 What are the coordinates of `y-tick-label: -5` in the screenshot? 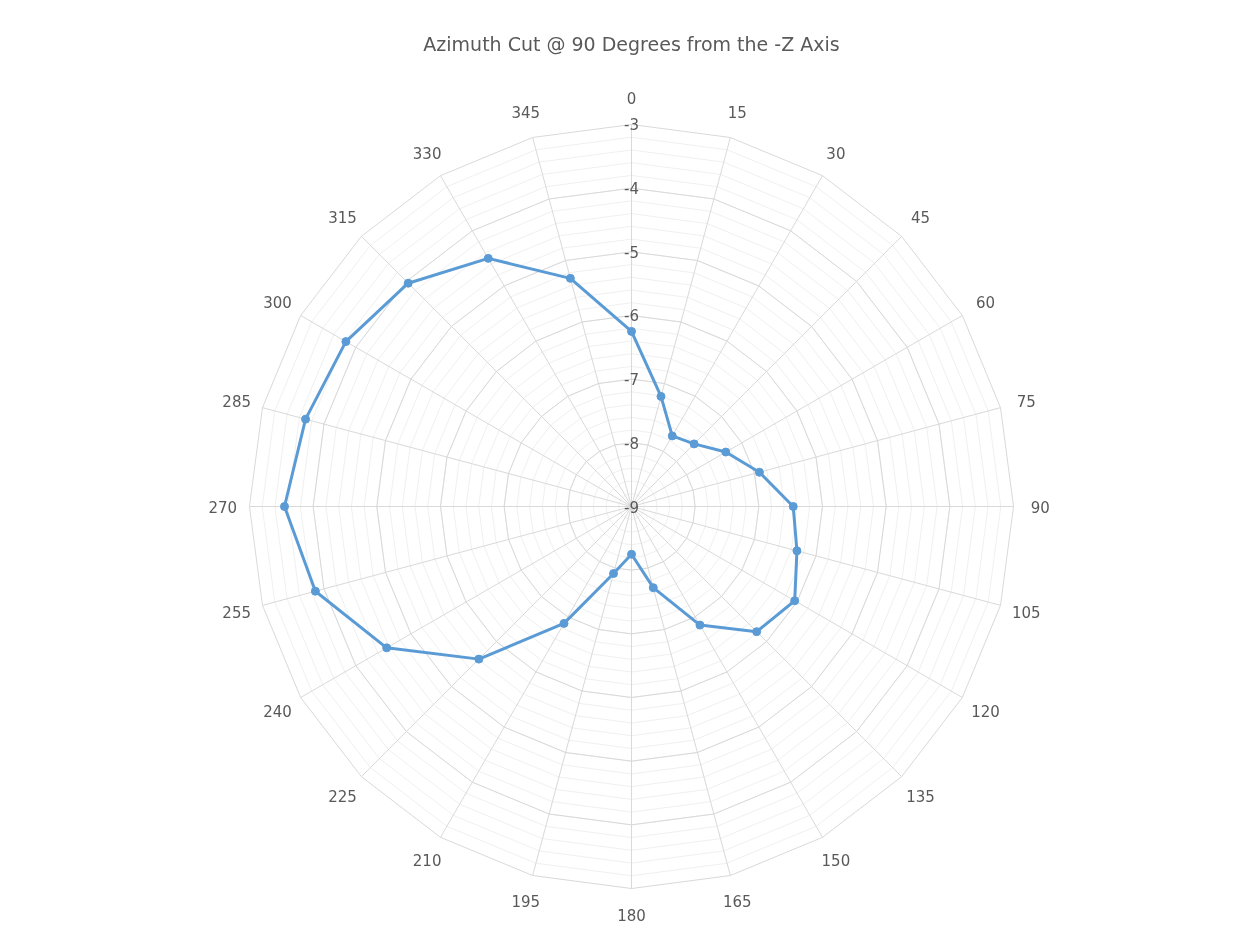 It's located at (631, 252).